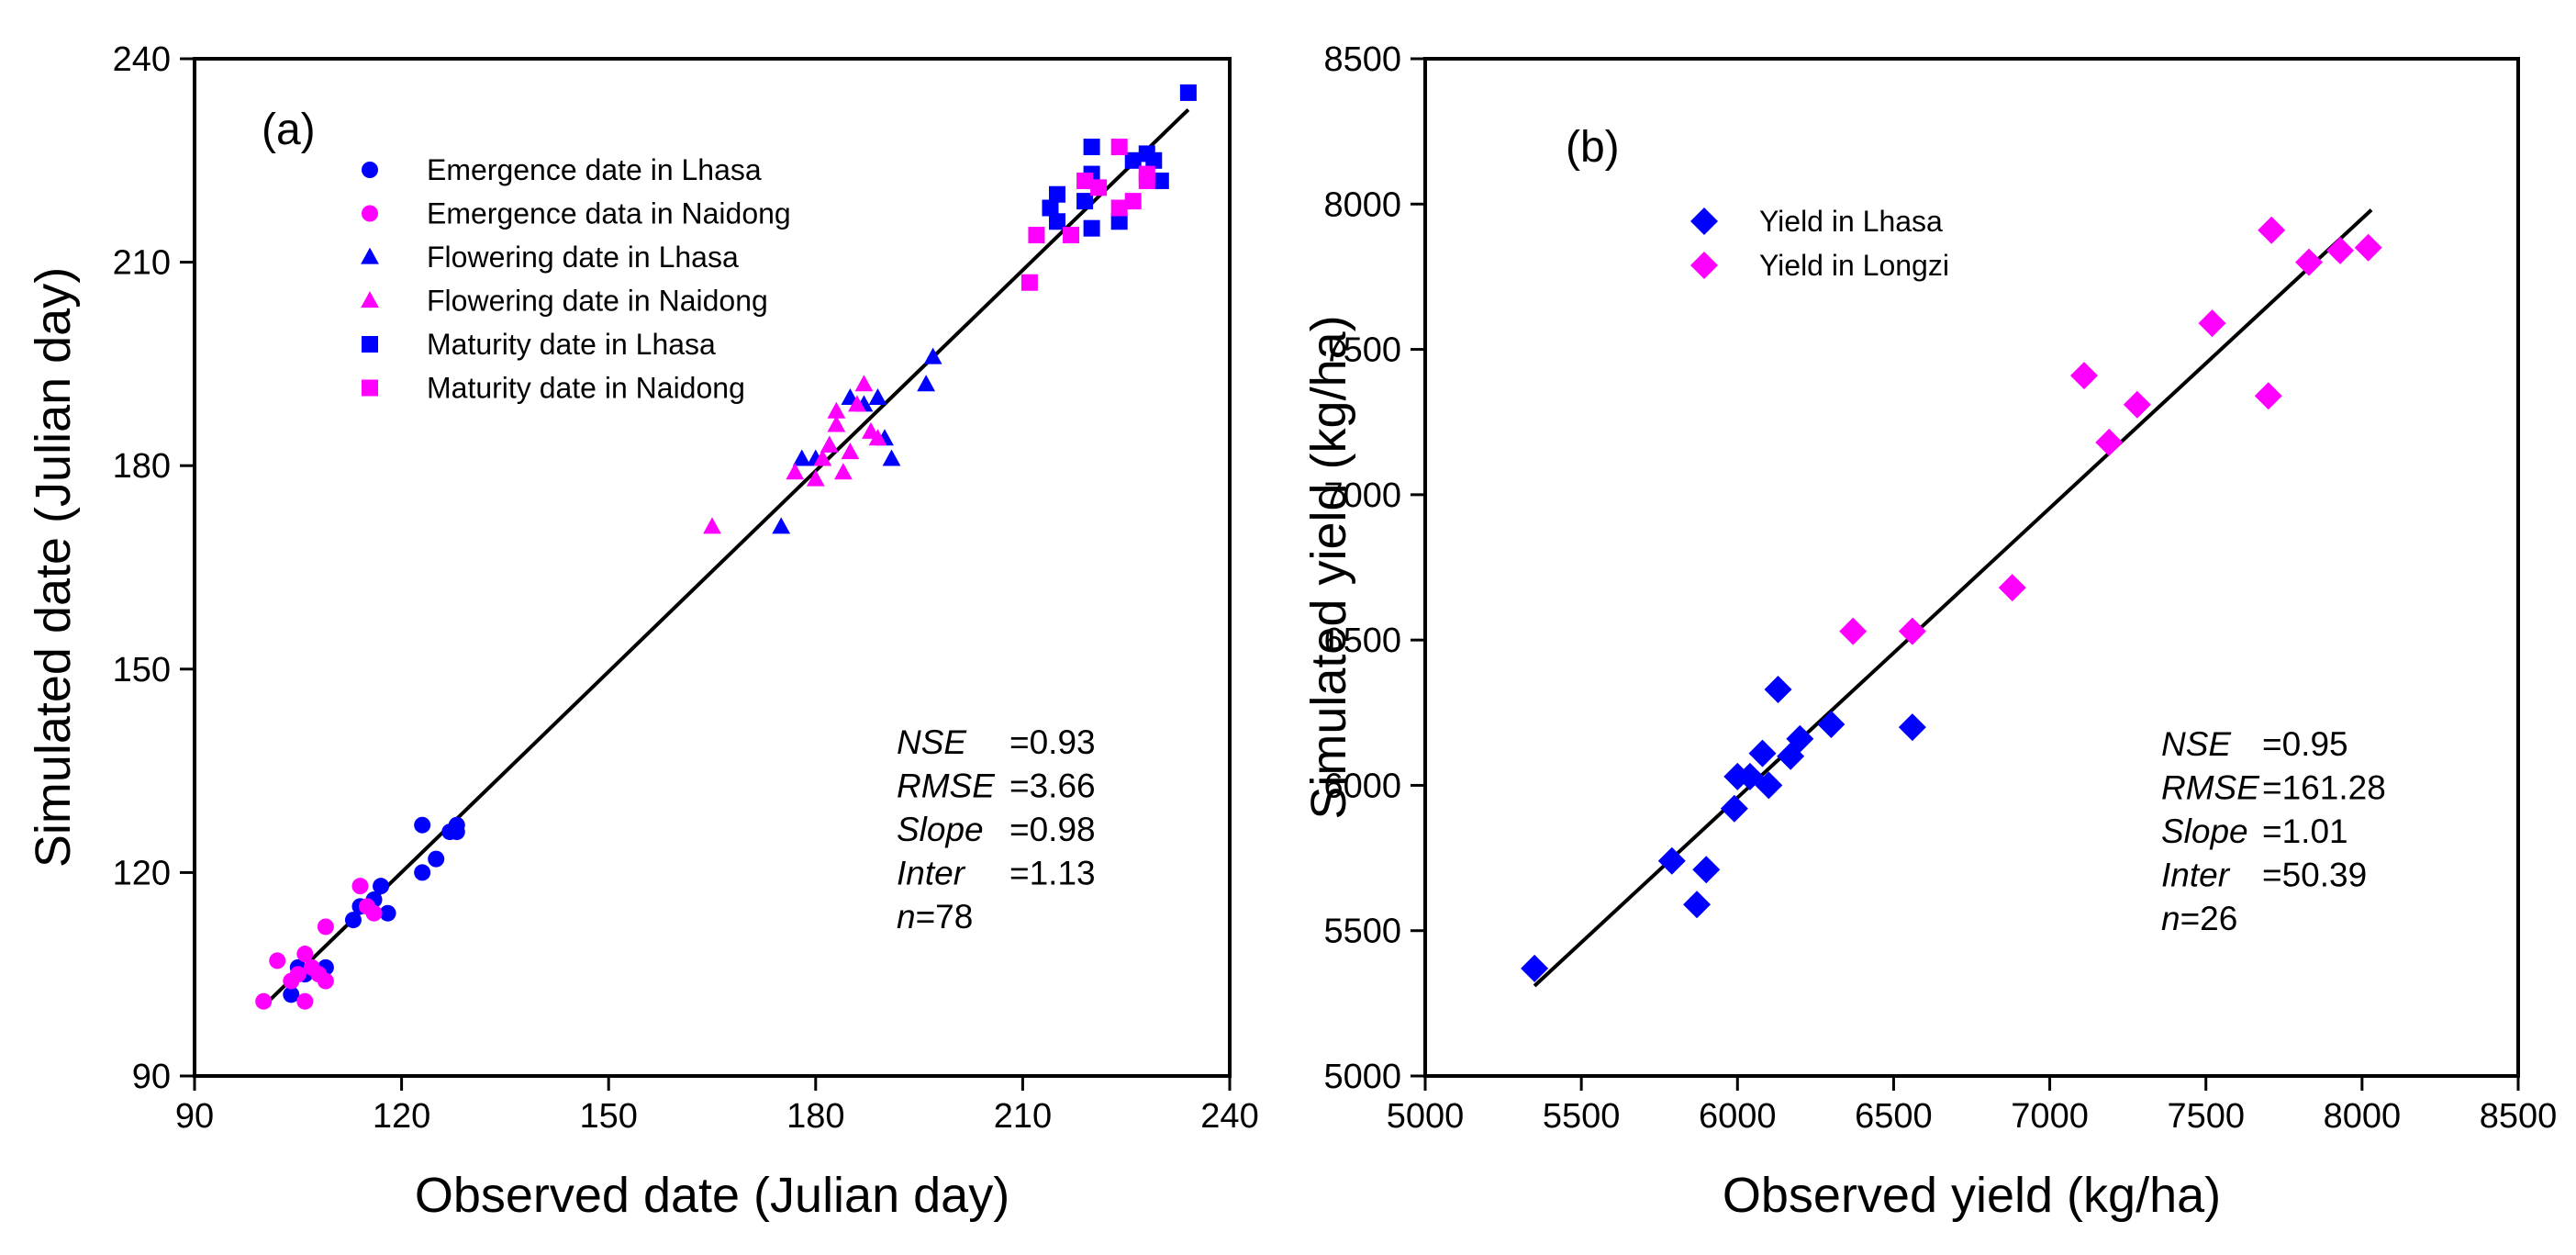  I want to click on y-tick-label: 5500, so click(1362, 932).